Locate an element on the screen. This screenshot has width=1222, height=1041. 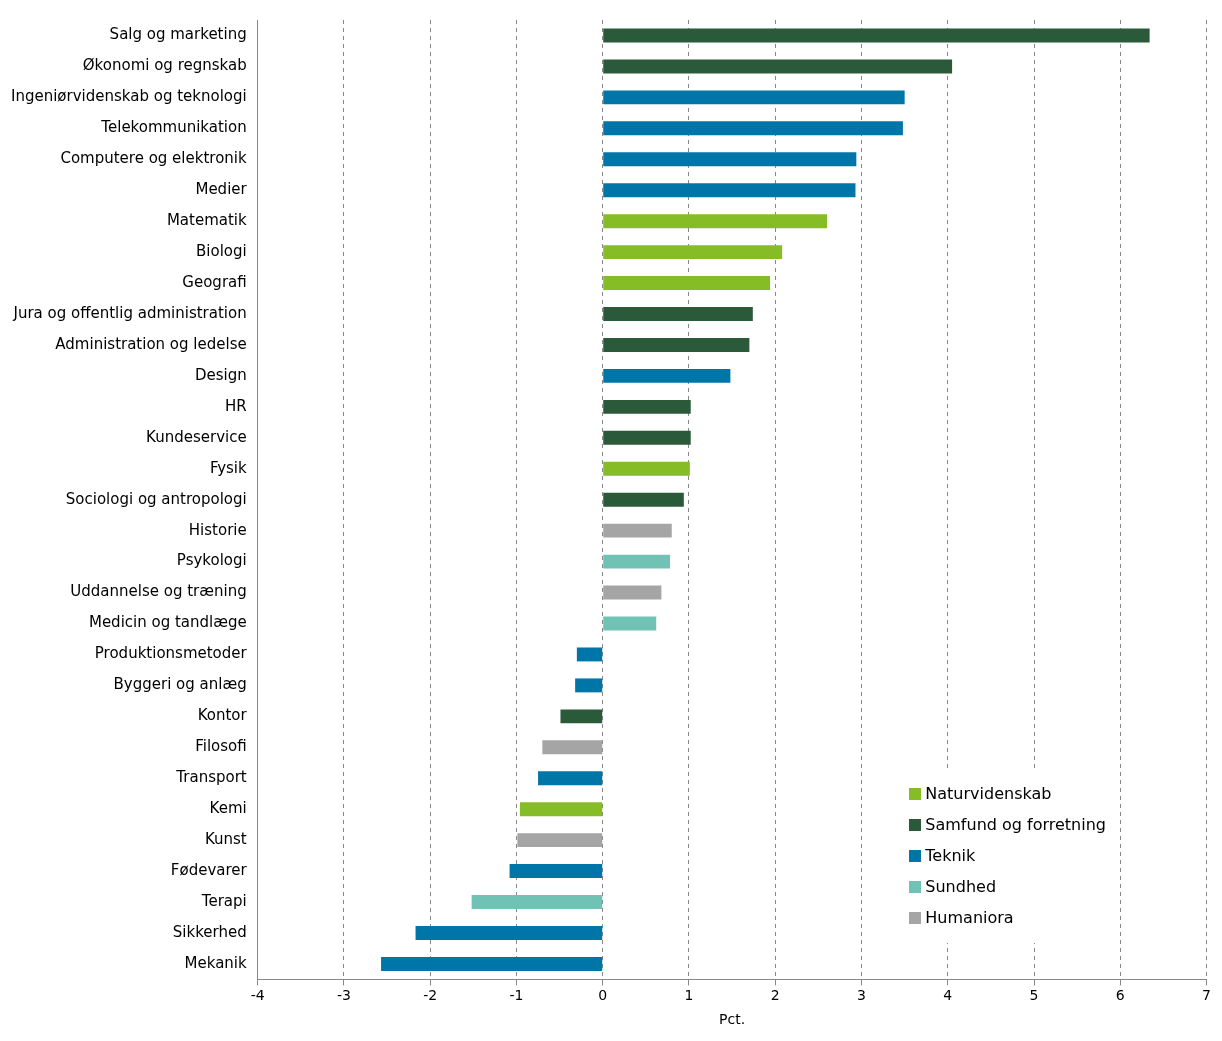
y-tick-label: Matematik is located at coordinates (206, 220).